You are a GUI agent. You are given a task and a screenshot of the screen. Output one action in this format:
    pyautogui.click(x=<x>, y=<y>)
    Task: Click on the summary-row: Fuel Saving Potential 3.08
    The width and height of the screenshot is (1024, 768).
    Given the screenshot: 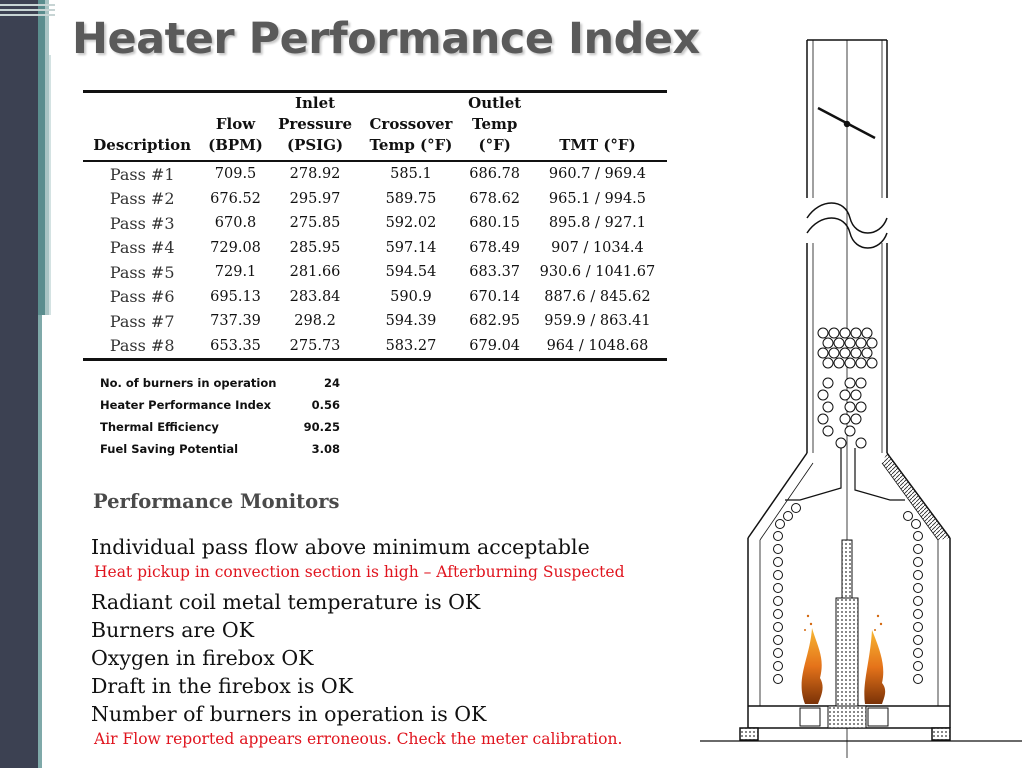 What is the action you would take?
    pyautogui.click(x=220, y=449)
    